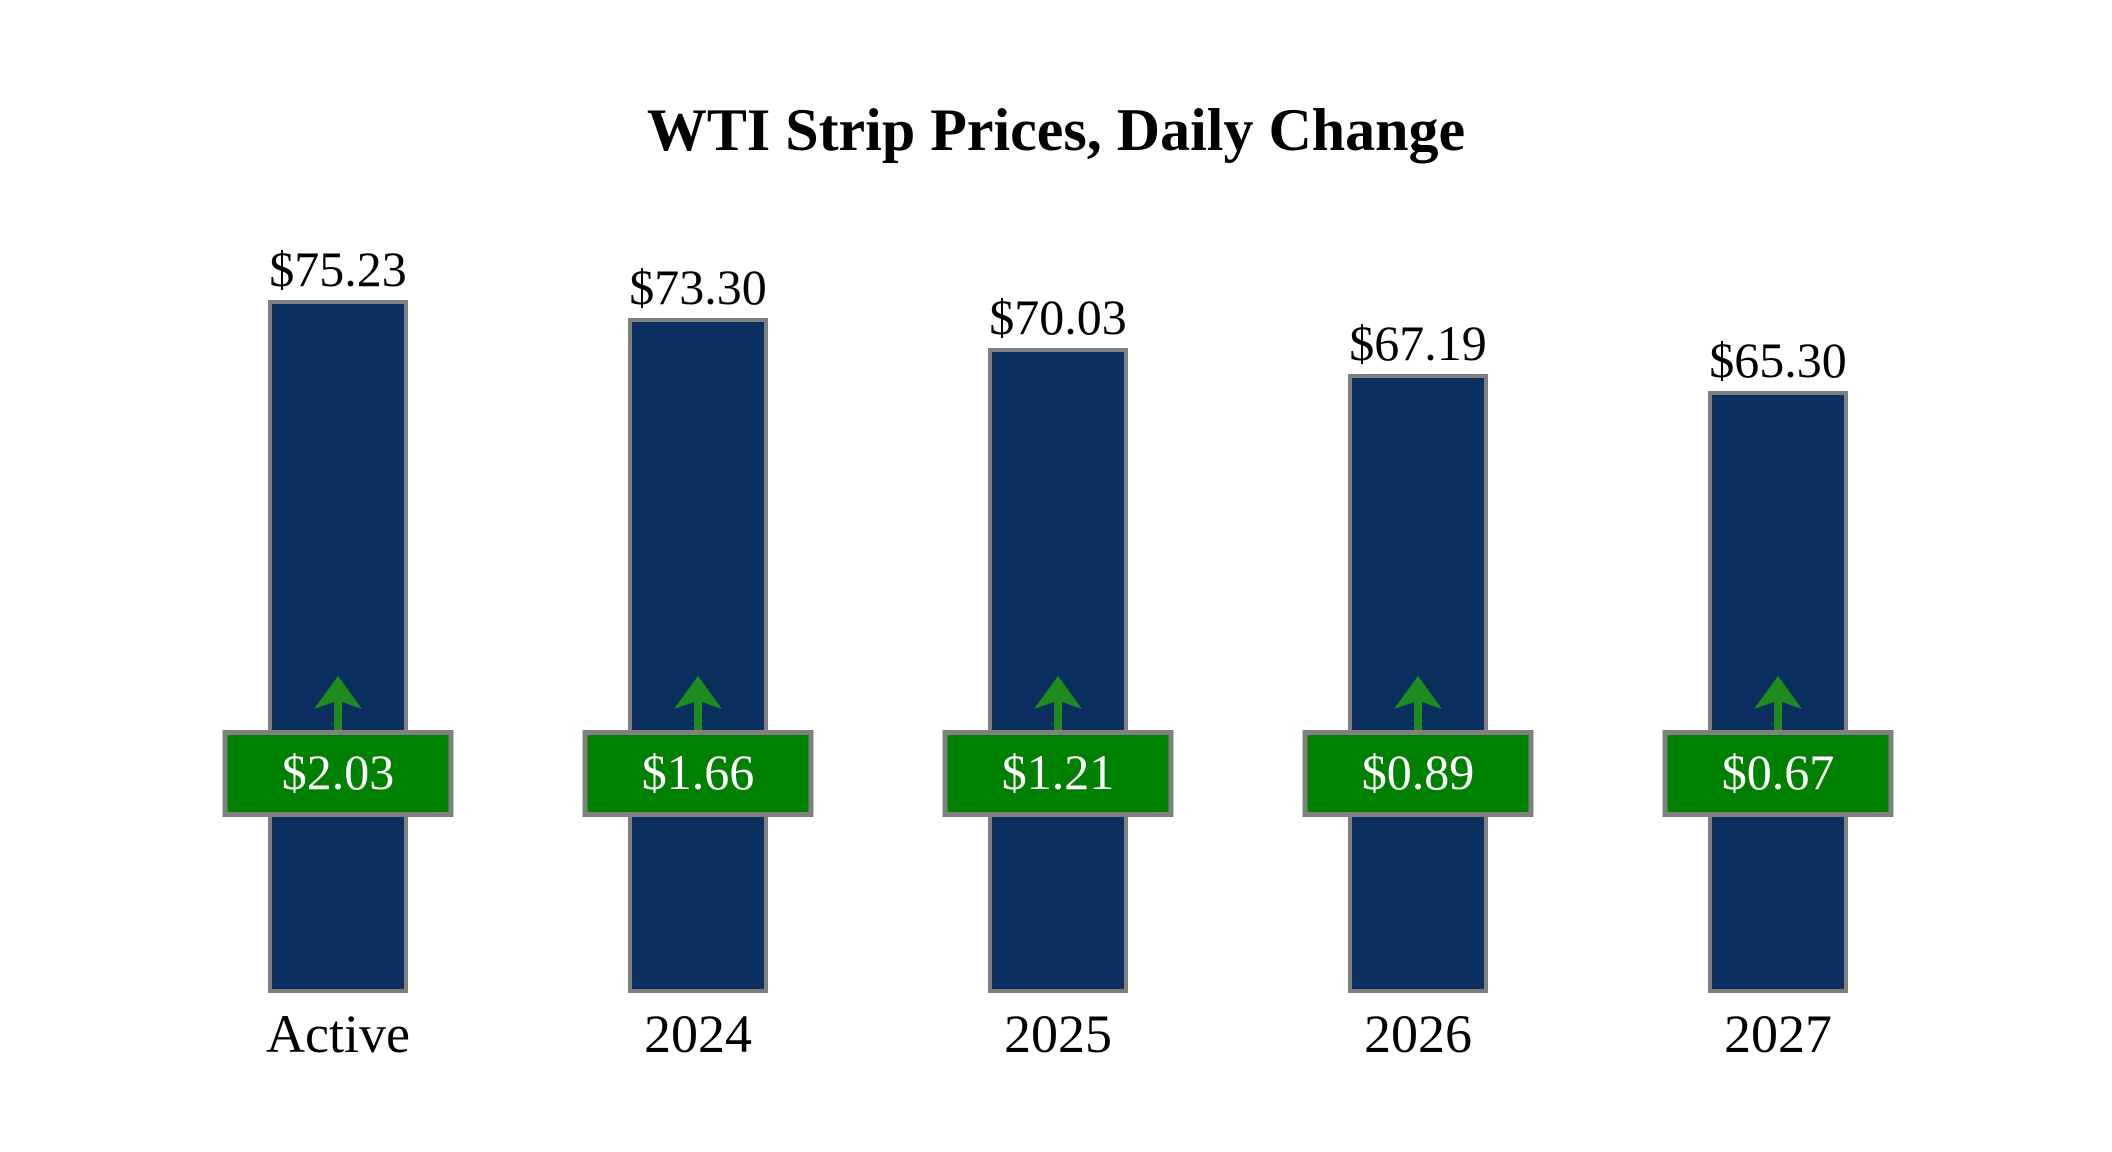 This screenshot has width=2112, height=1152. What do you see at coordinates (1058, 1034) in the screenshot?
I see `category-label: 2025` at bounding box center [1058, 1034].